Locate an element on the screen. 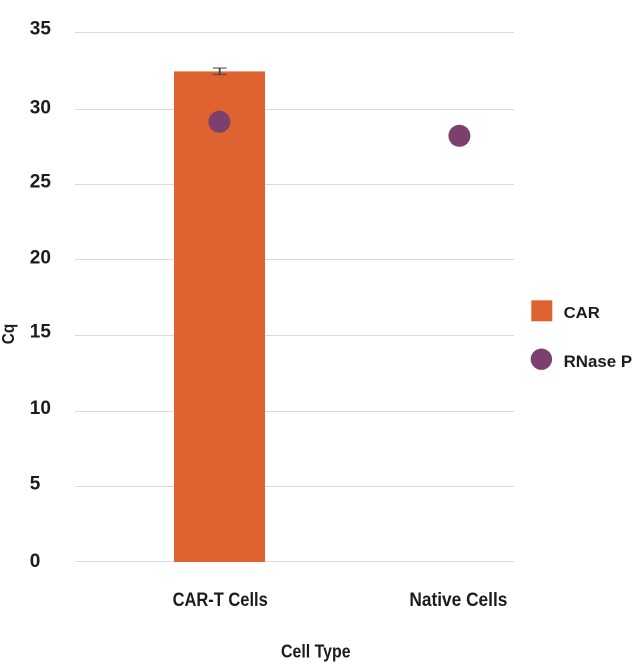 This screenshot has height=672, width=640. svg-text: 0 is located at coordinates (35, 561).